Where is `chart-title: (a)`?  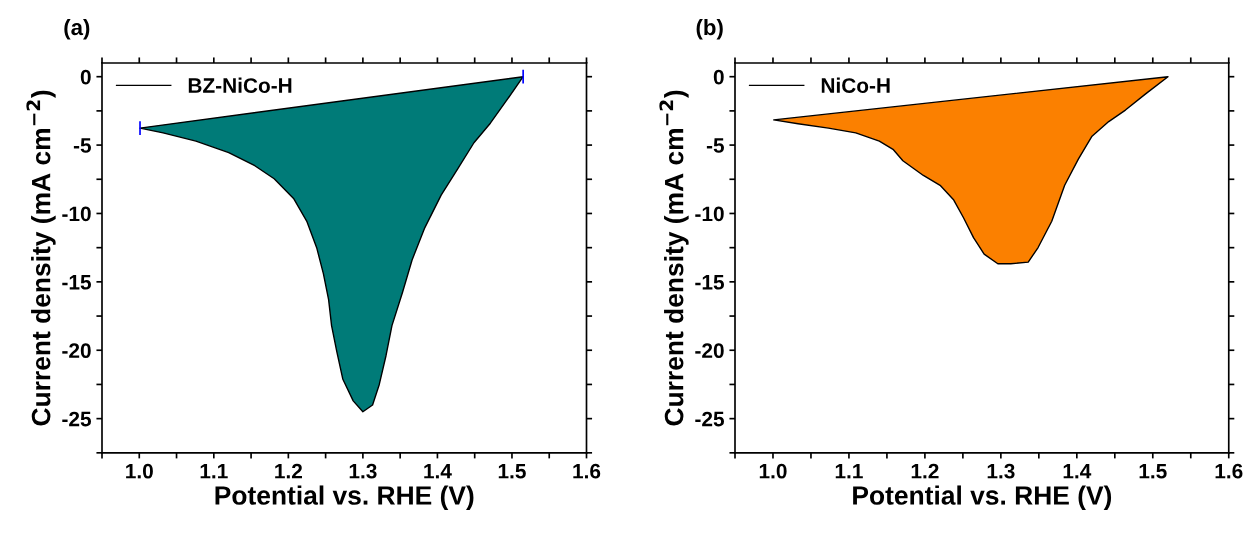 chart-title: (a) is located at coordinates (77, 29).